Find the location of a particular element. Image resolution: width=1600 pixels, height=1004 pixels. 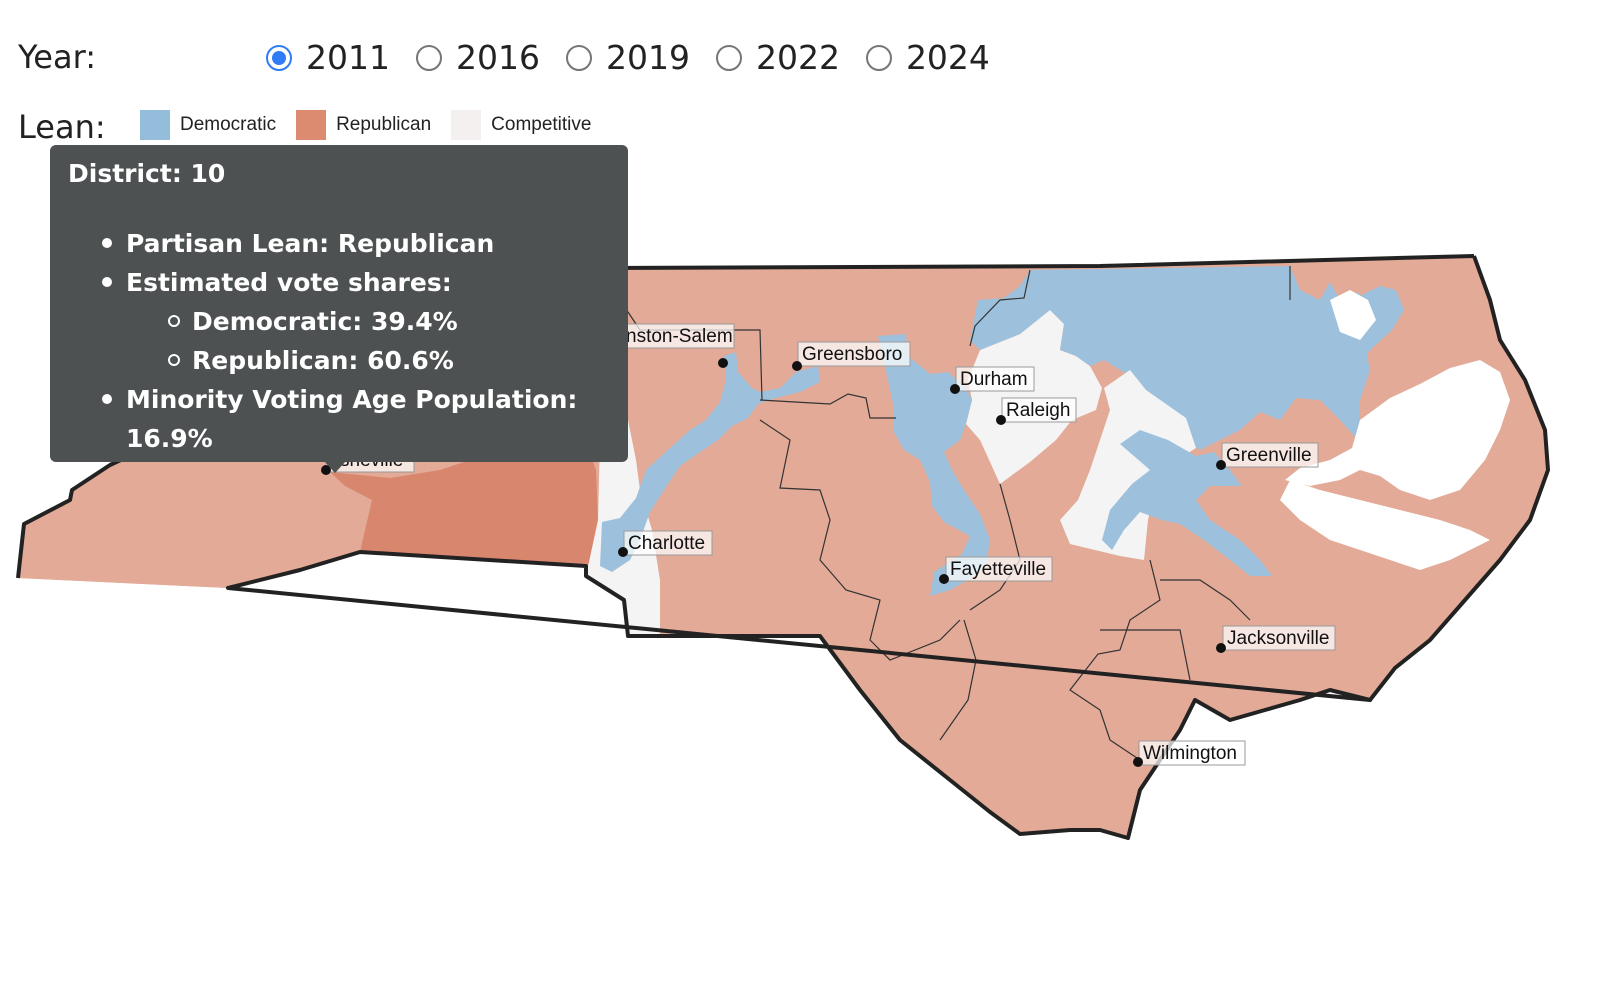

legend-label: Competitive is located at coordinates (541, 124).